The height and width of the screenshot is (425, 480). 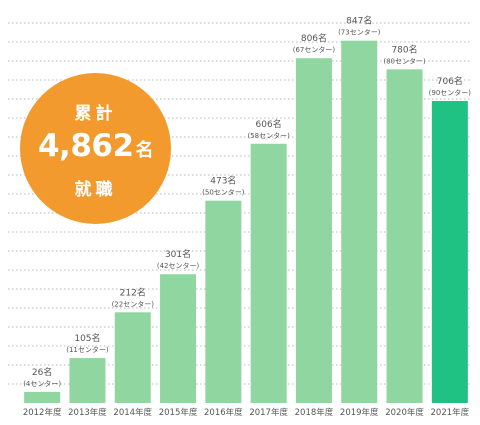 What do you see at coordinates (359, 21) in the screenshot?
I see `value-label: 847名` at bounding box center [359, 21].